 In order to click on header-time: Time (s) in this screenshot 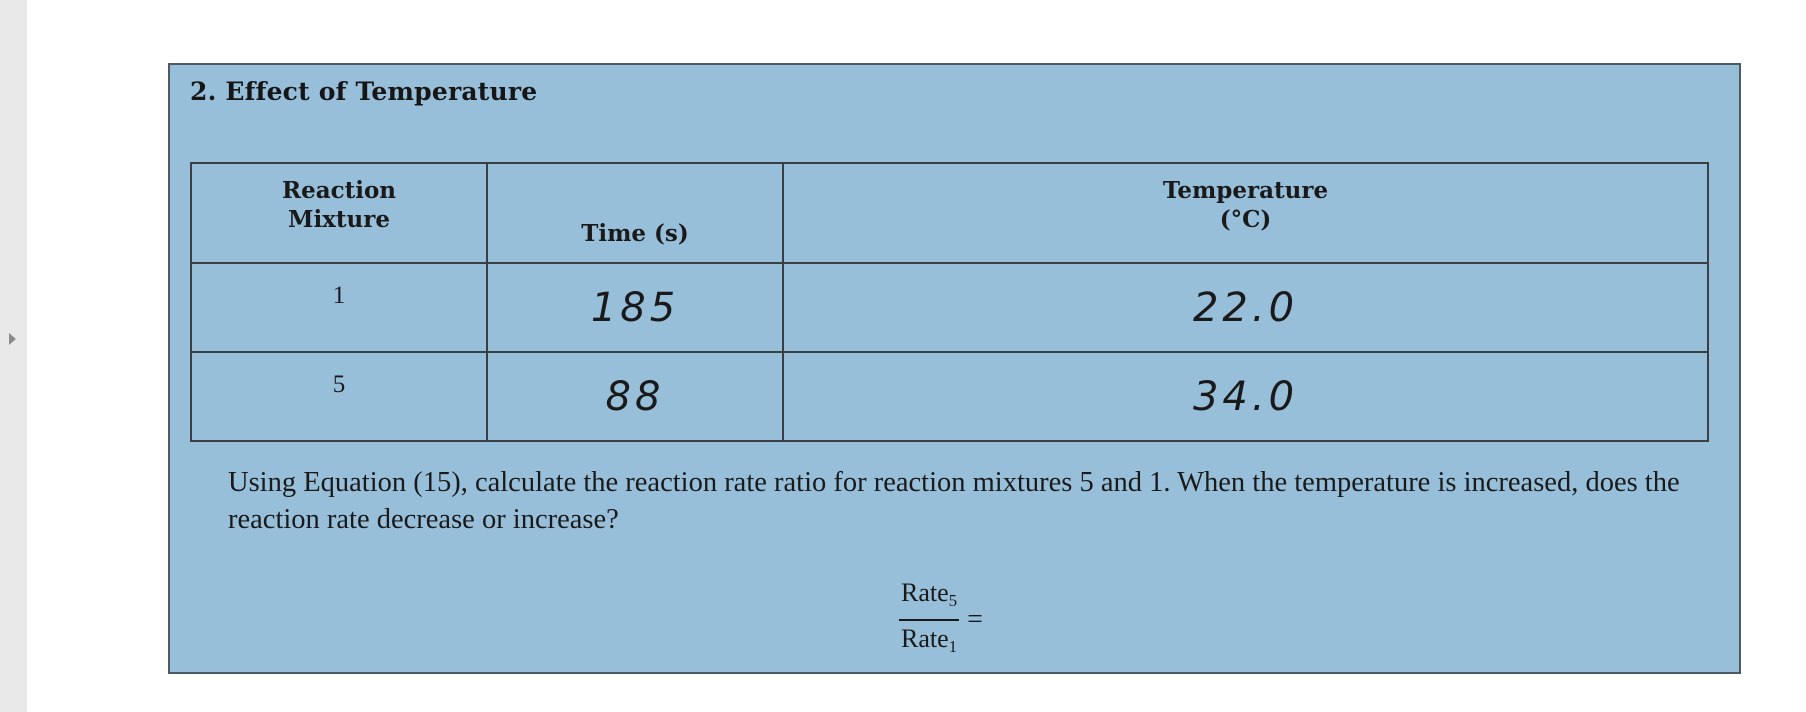, I will do `click(635, 213)`.